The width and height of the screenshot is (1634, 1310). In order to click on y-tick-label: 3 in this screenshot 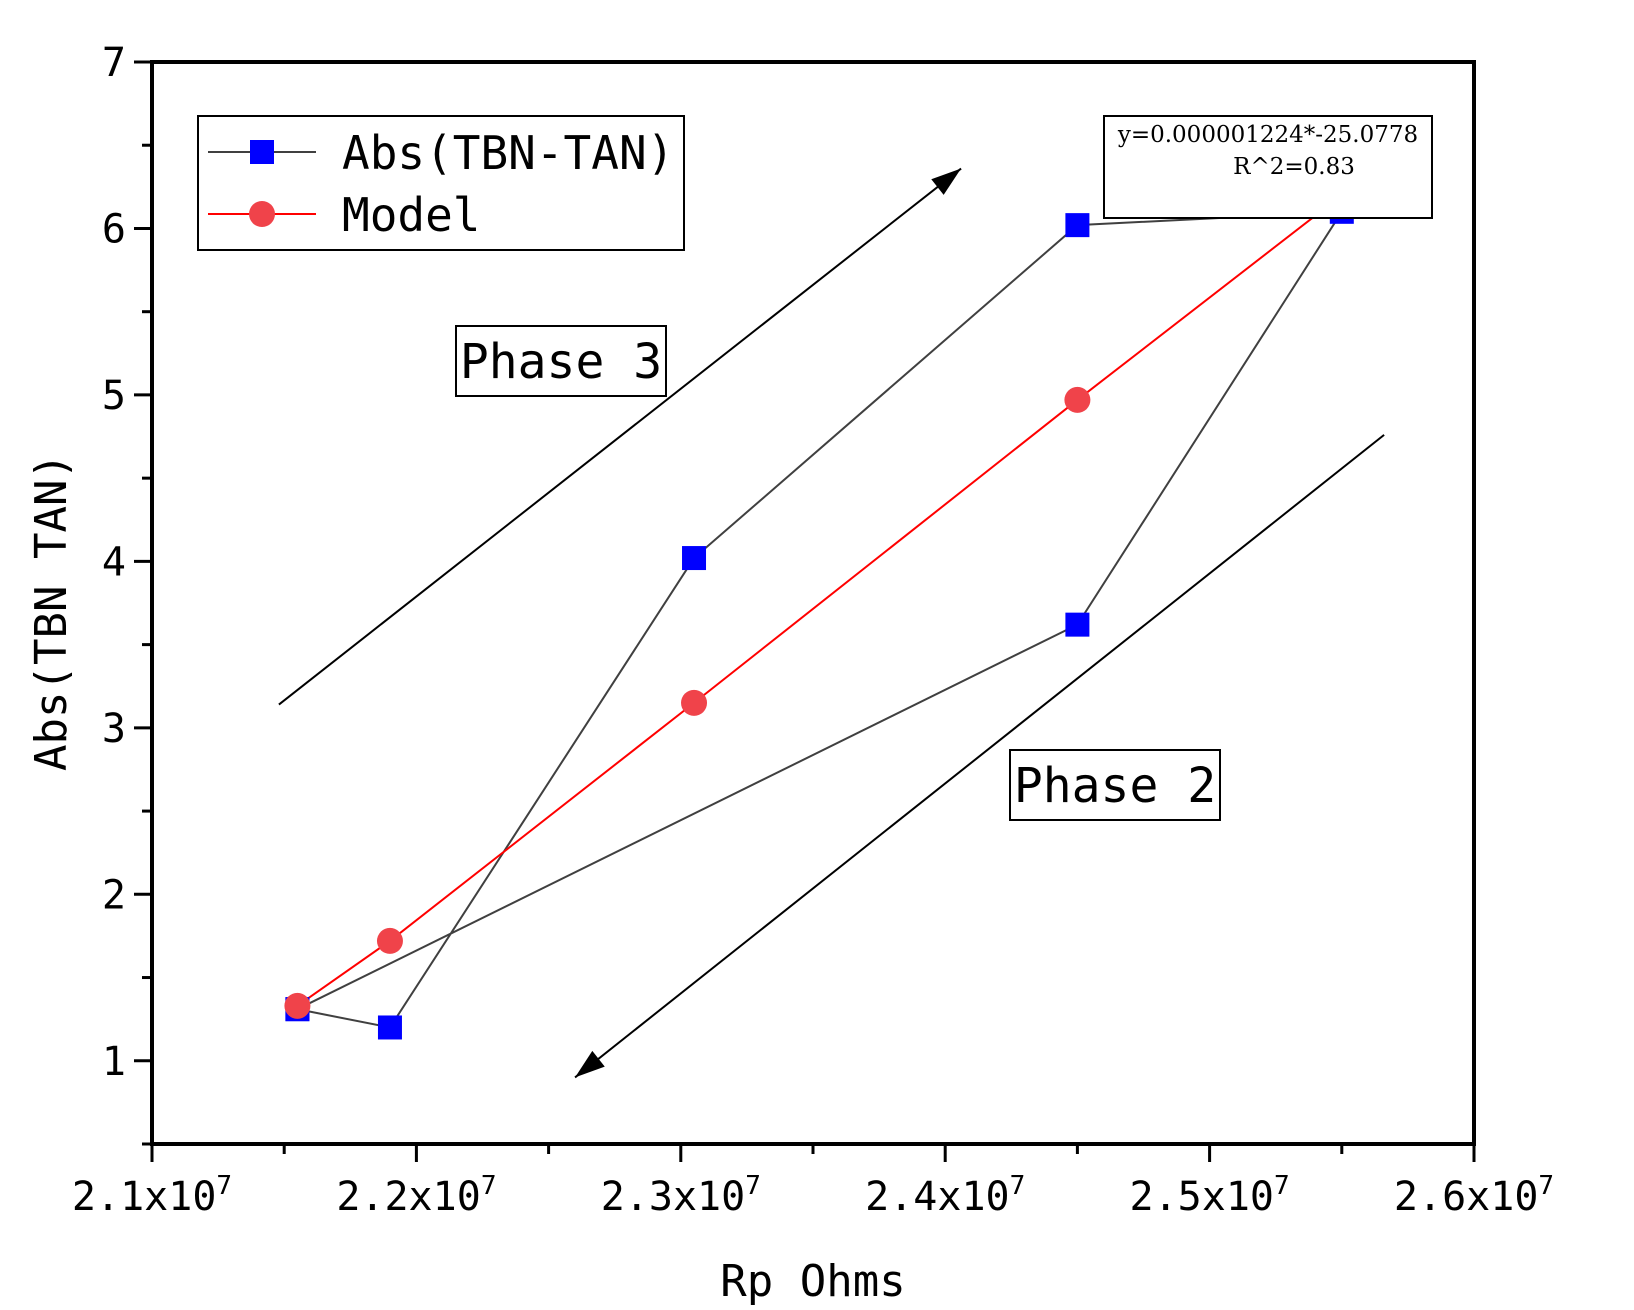, I will do `click(114, 729)`.